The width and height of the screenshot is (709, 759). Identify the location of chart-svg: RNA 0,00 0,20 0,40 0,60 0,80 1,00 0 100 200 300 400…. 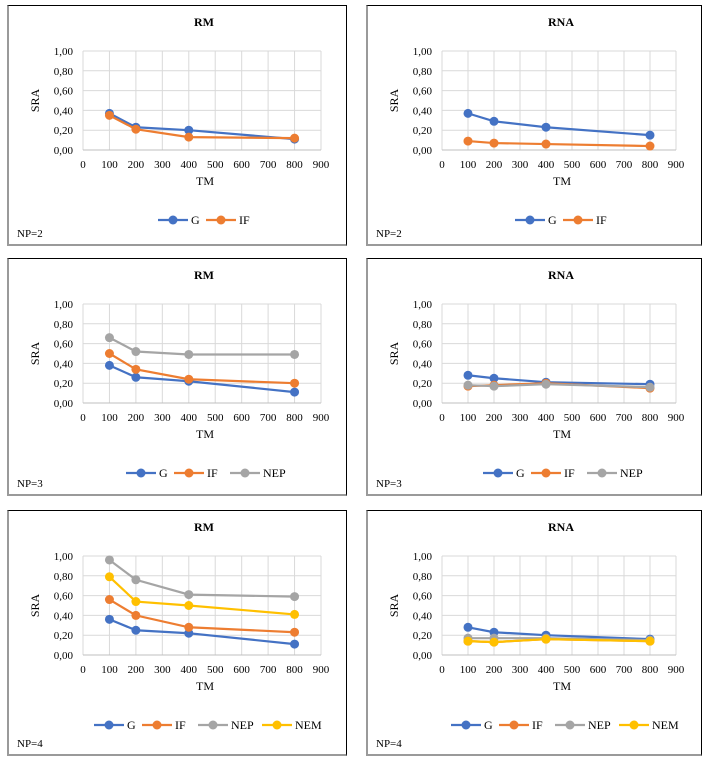
(536, 626).